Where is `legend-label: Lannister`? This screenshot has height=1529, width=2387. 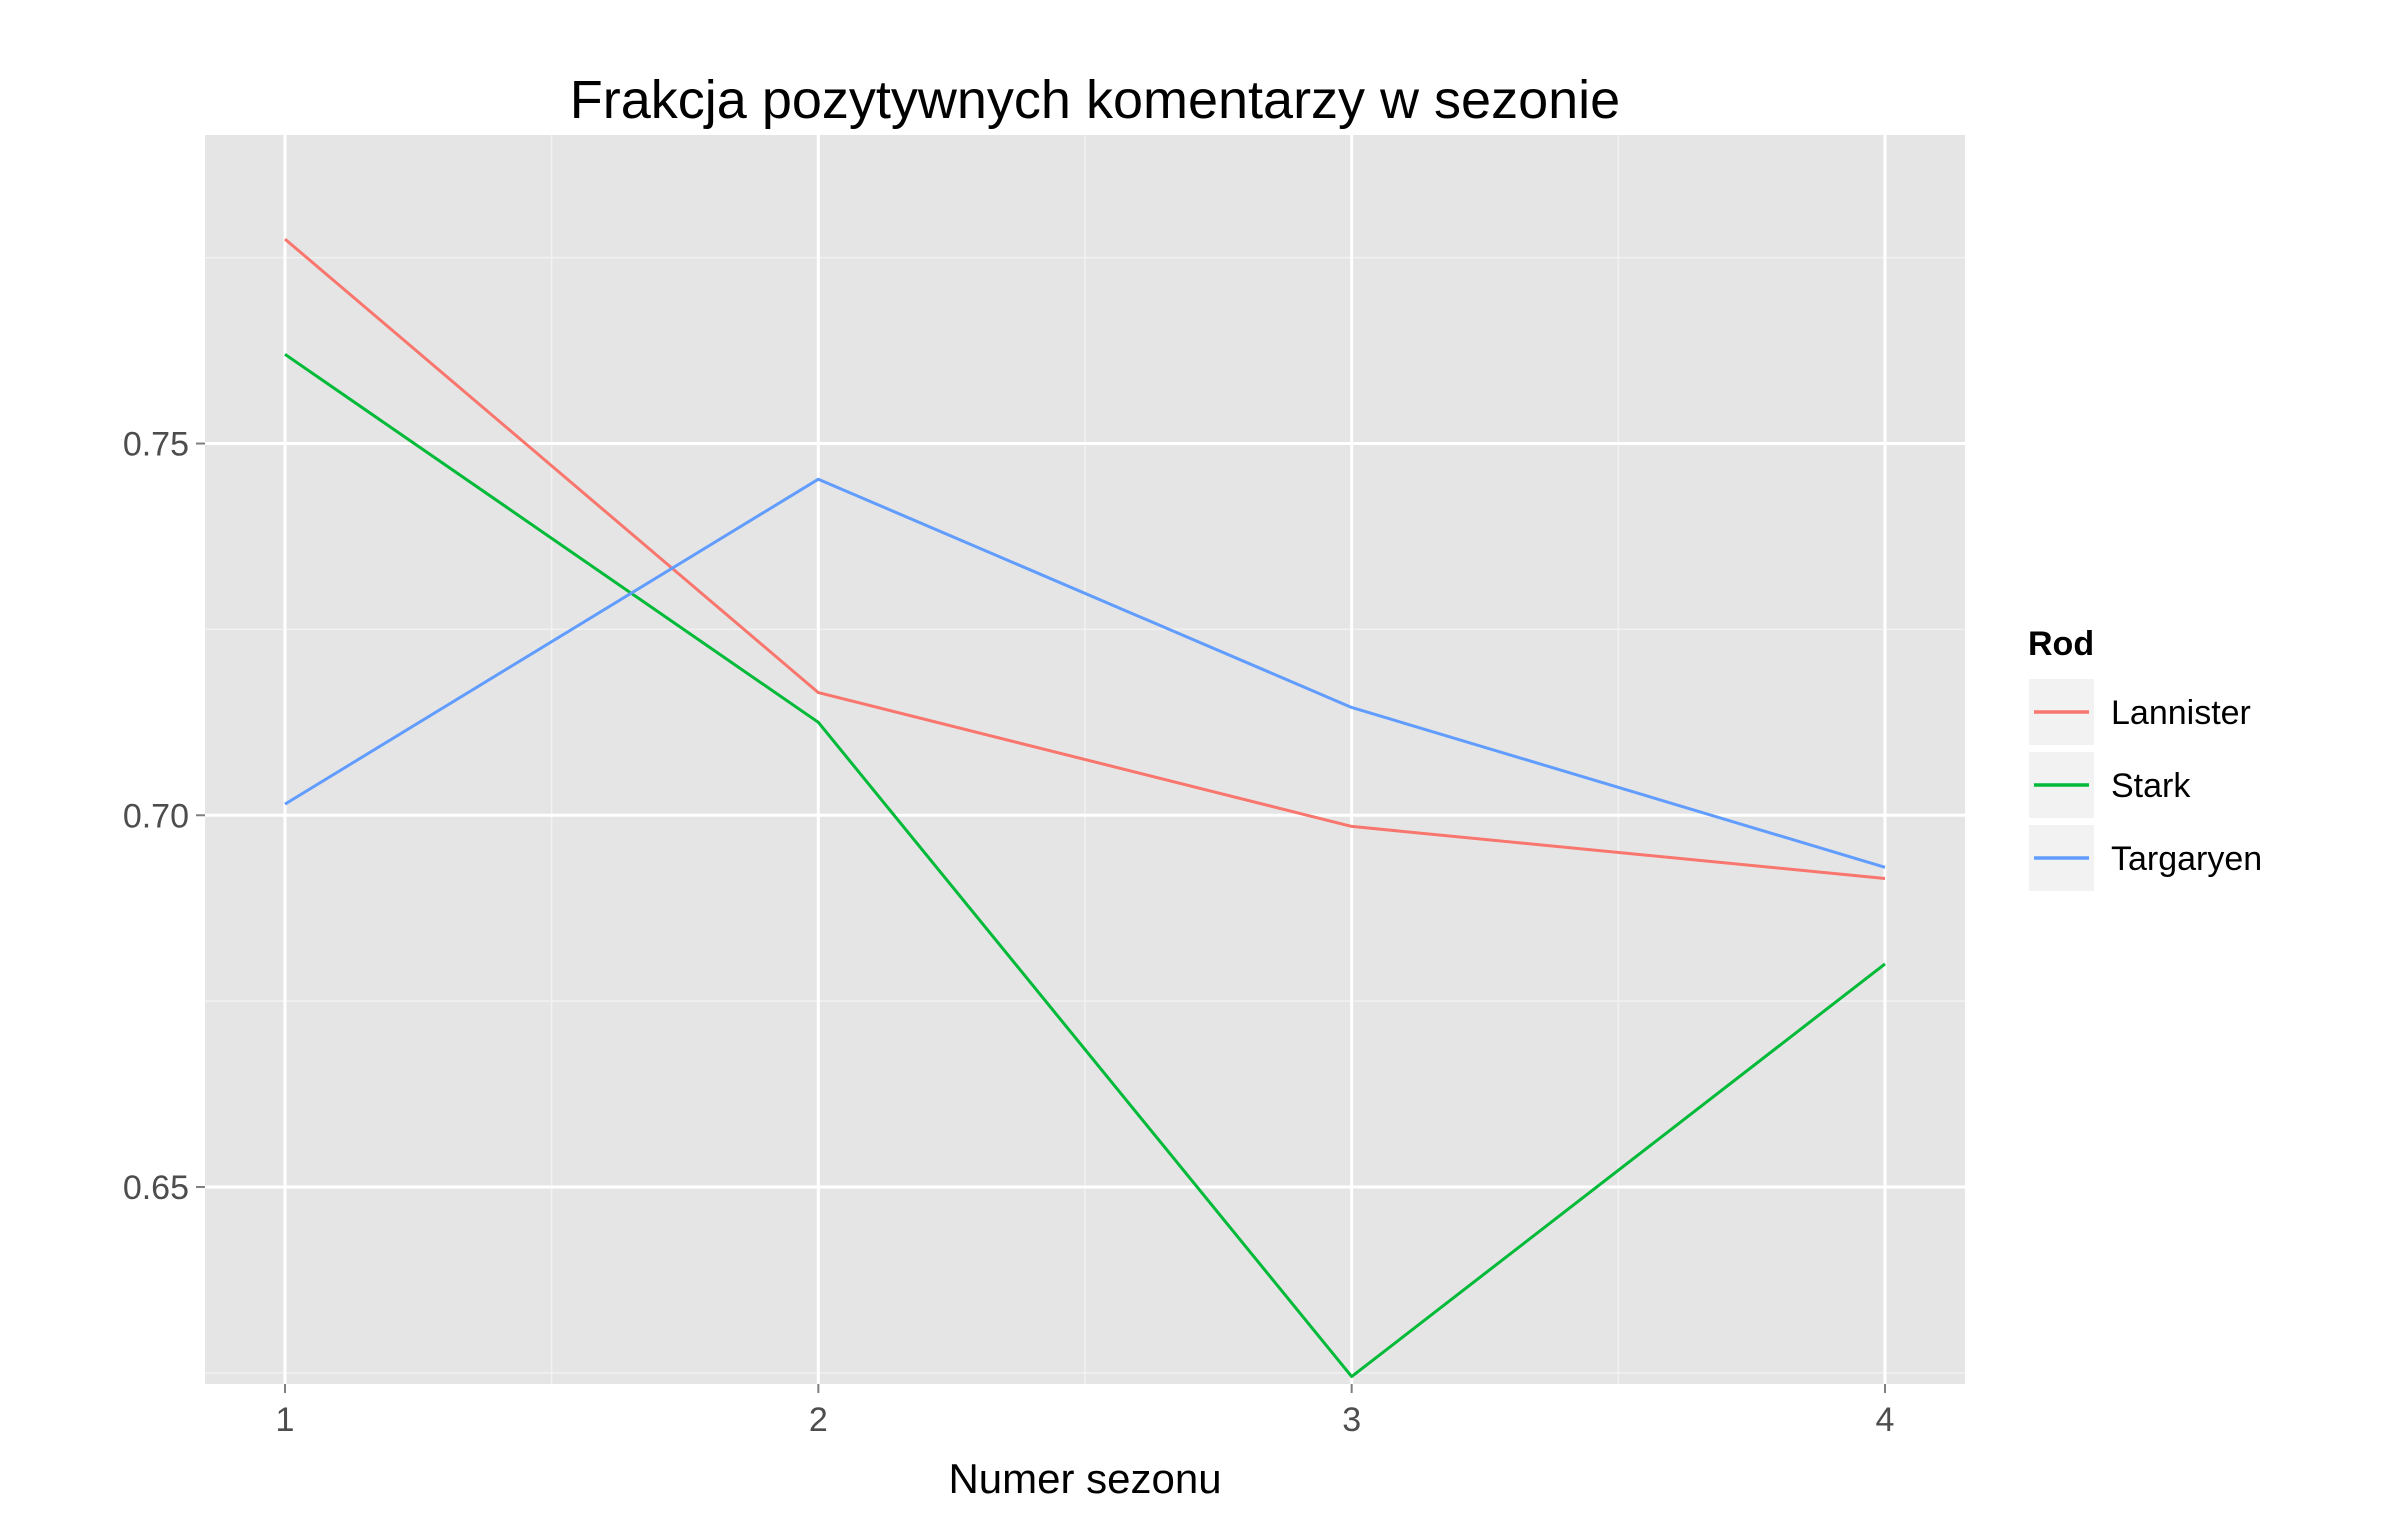 legend-label: Lannister is located at coordinates (2181, 713).